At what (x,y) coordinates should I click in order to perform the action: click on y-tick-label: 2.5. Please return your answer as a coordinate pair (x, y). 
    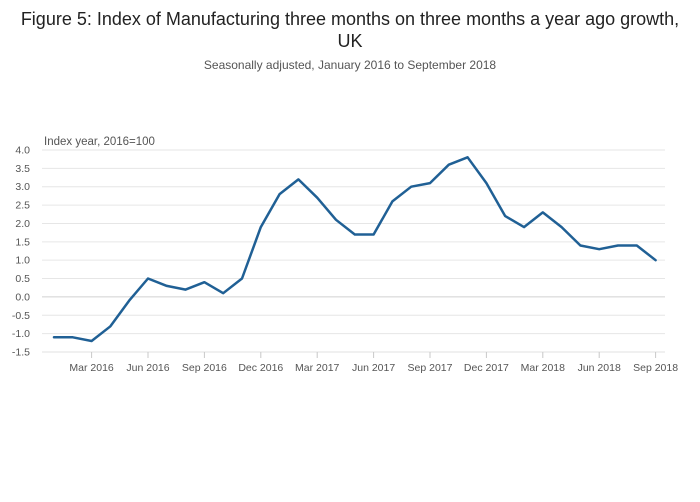
    Looking at the image, I should click on (22, 206).